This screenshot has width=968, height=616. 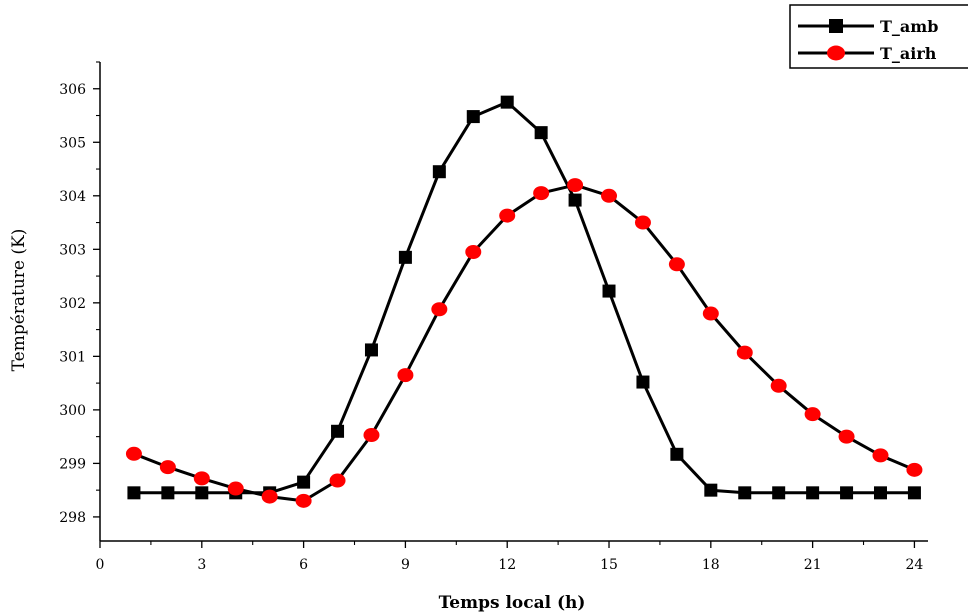 I want to click on legend-marker-t-amb, so click(x=836, y=26).